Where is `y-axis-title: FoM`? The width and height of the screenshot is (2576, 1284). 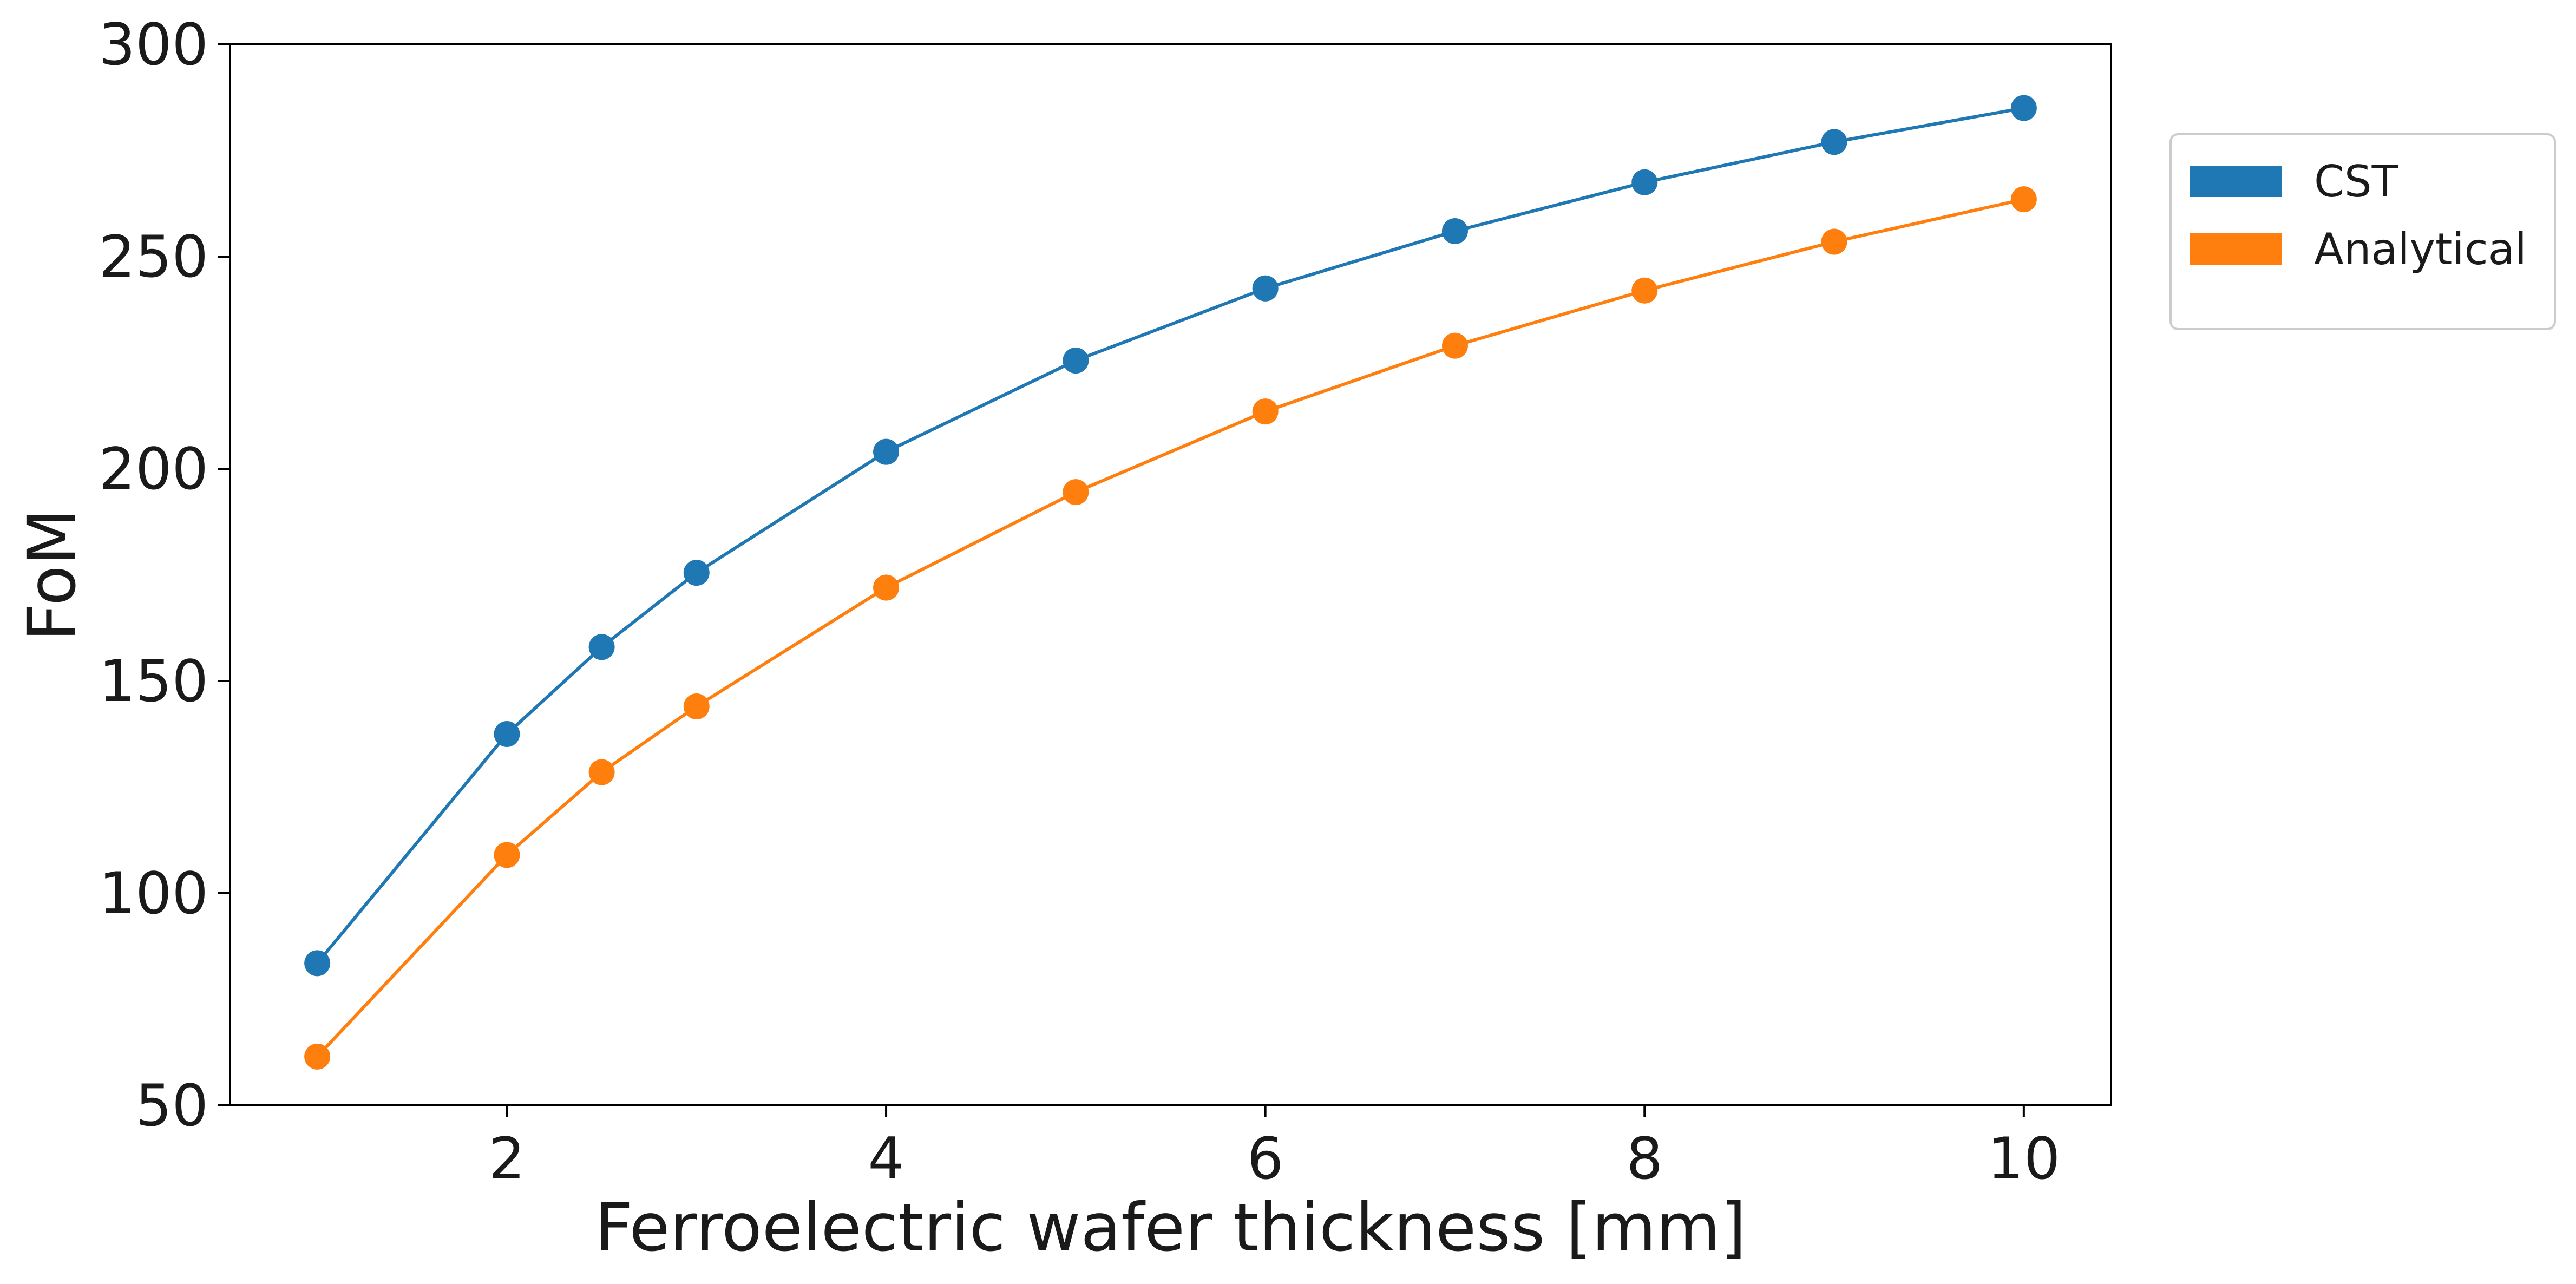 y-axis-title: FoM is located at coordinates (52, 575).